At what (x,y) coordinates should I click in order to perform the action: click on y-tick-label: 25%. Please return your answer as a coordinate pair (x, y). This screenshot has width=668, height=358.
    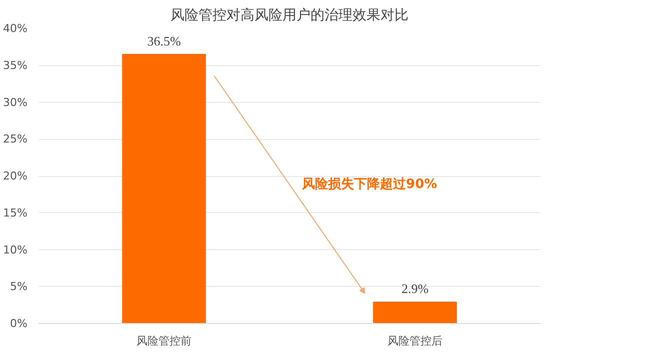
    Looking at the image, I should click on (15, 139).